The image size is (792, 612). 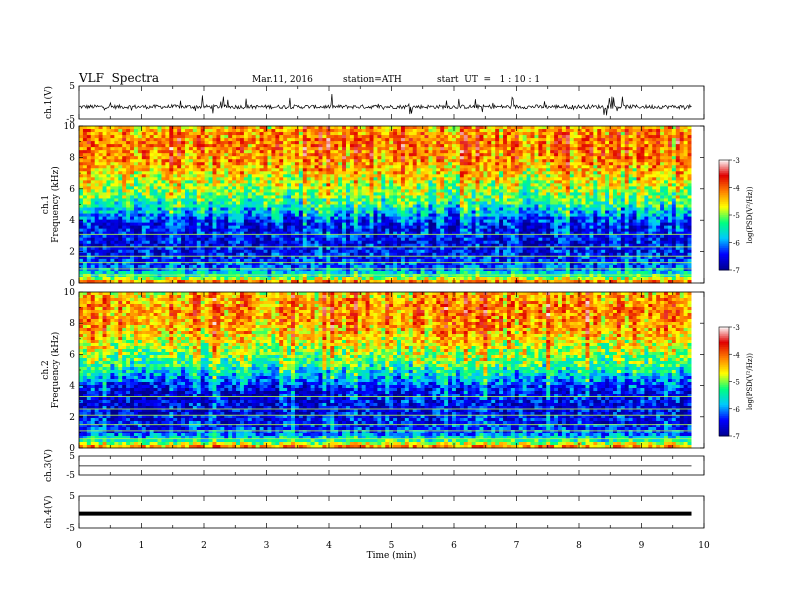 I want to click on start-time-label: start UT = 1 : 10 : 1, so click(x=489, y=80).